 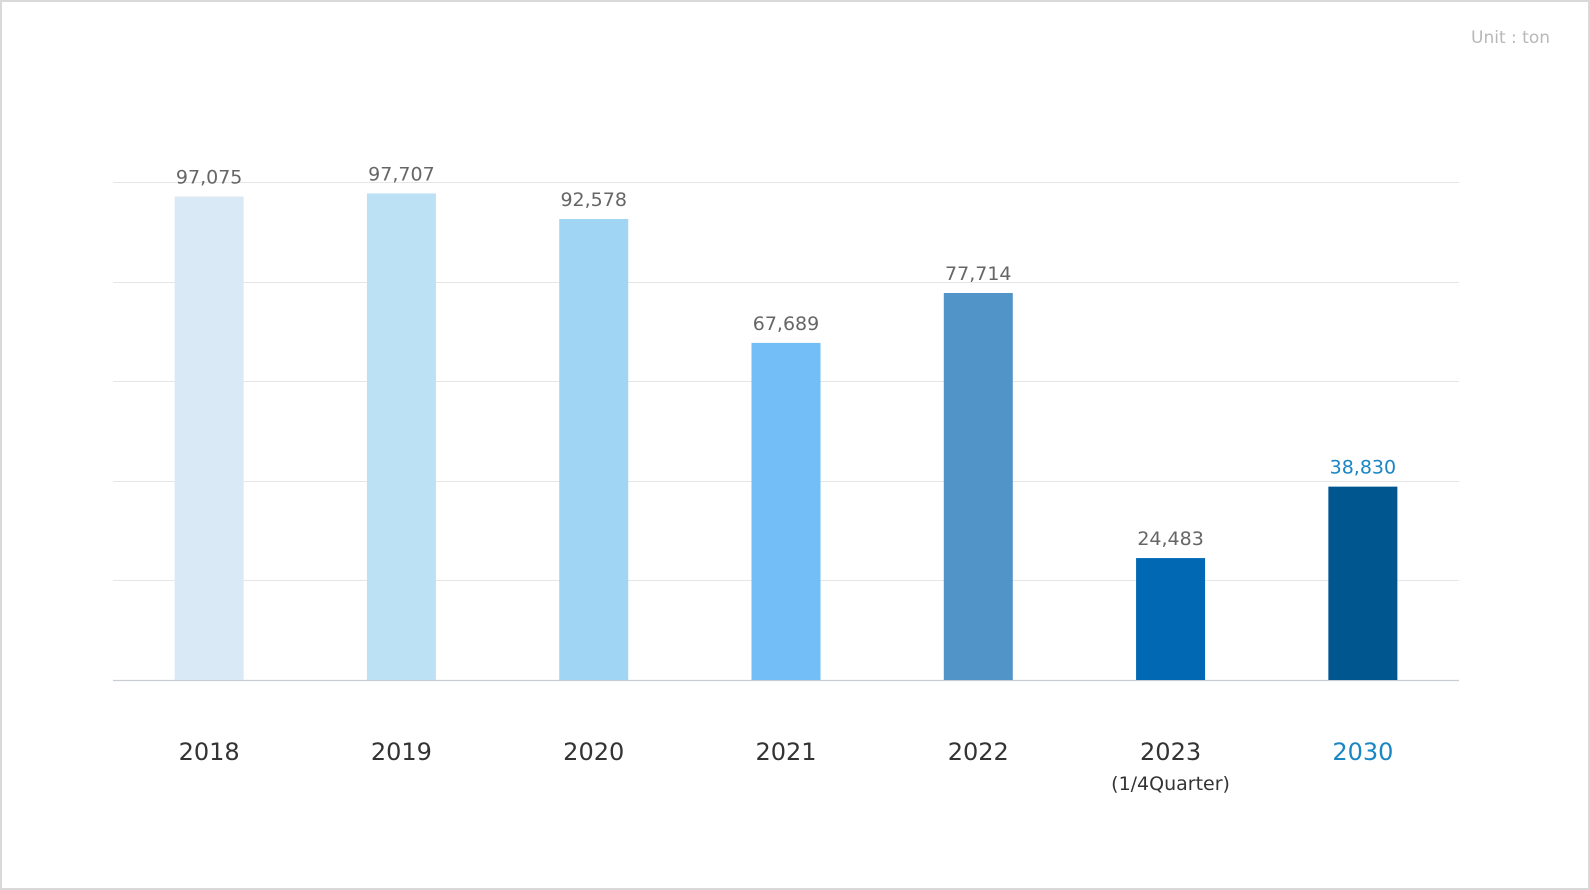 What do you see at coordinates (401, 437) in the screenshot?
I see `bar-2019` at bounding box center [401, 437].